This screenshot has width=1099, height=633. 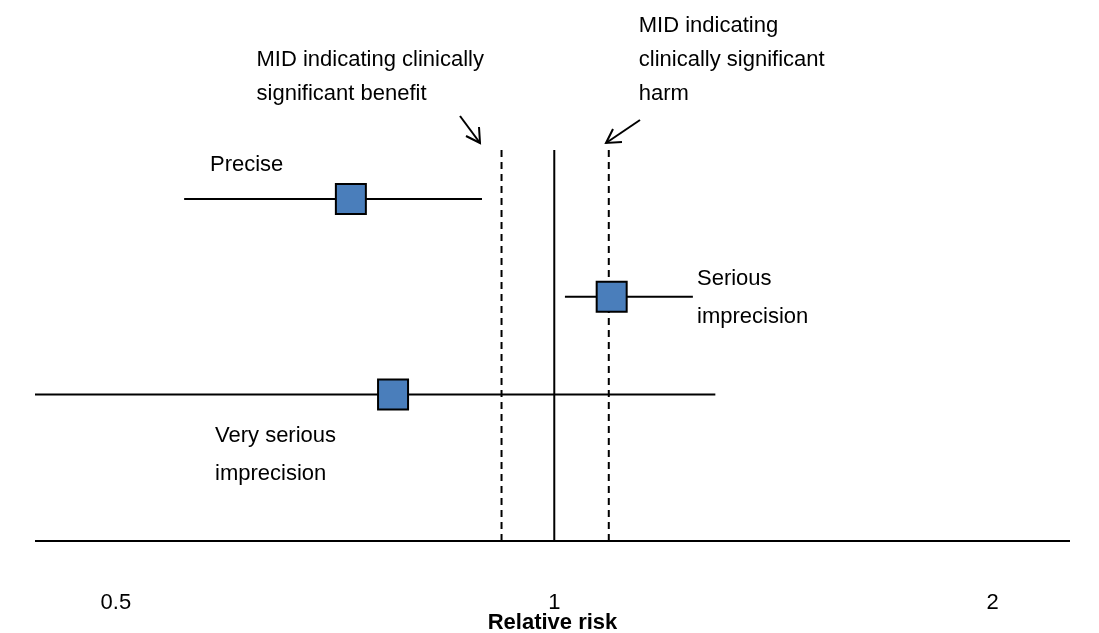 What do you see at coordinates (753, 297) in the screenshot?
I see `annotation: Serious imprecision` at bounding box center [753, 297].